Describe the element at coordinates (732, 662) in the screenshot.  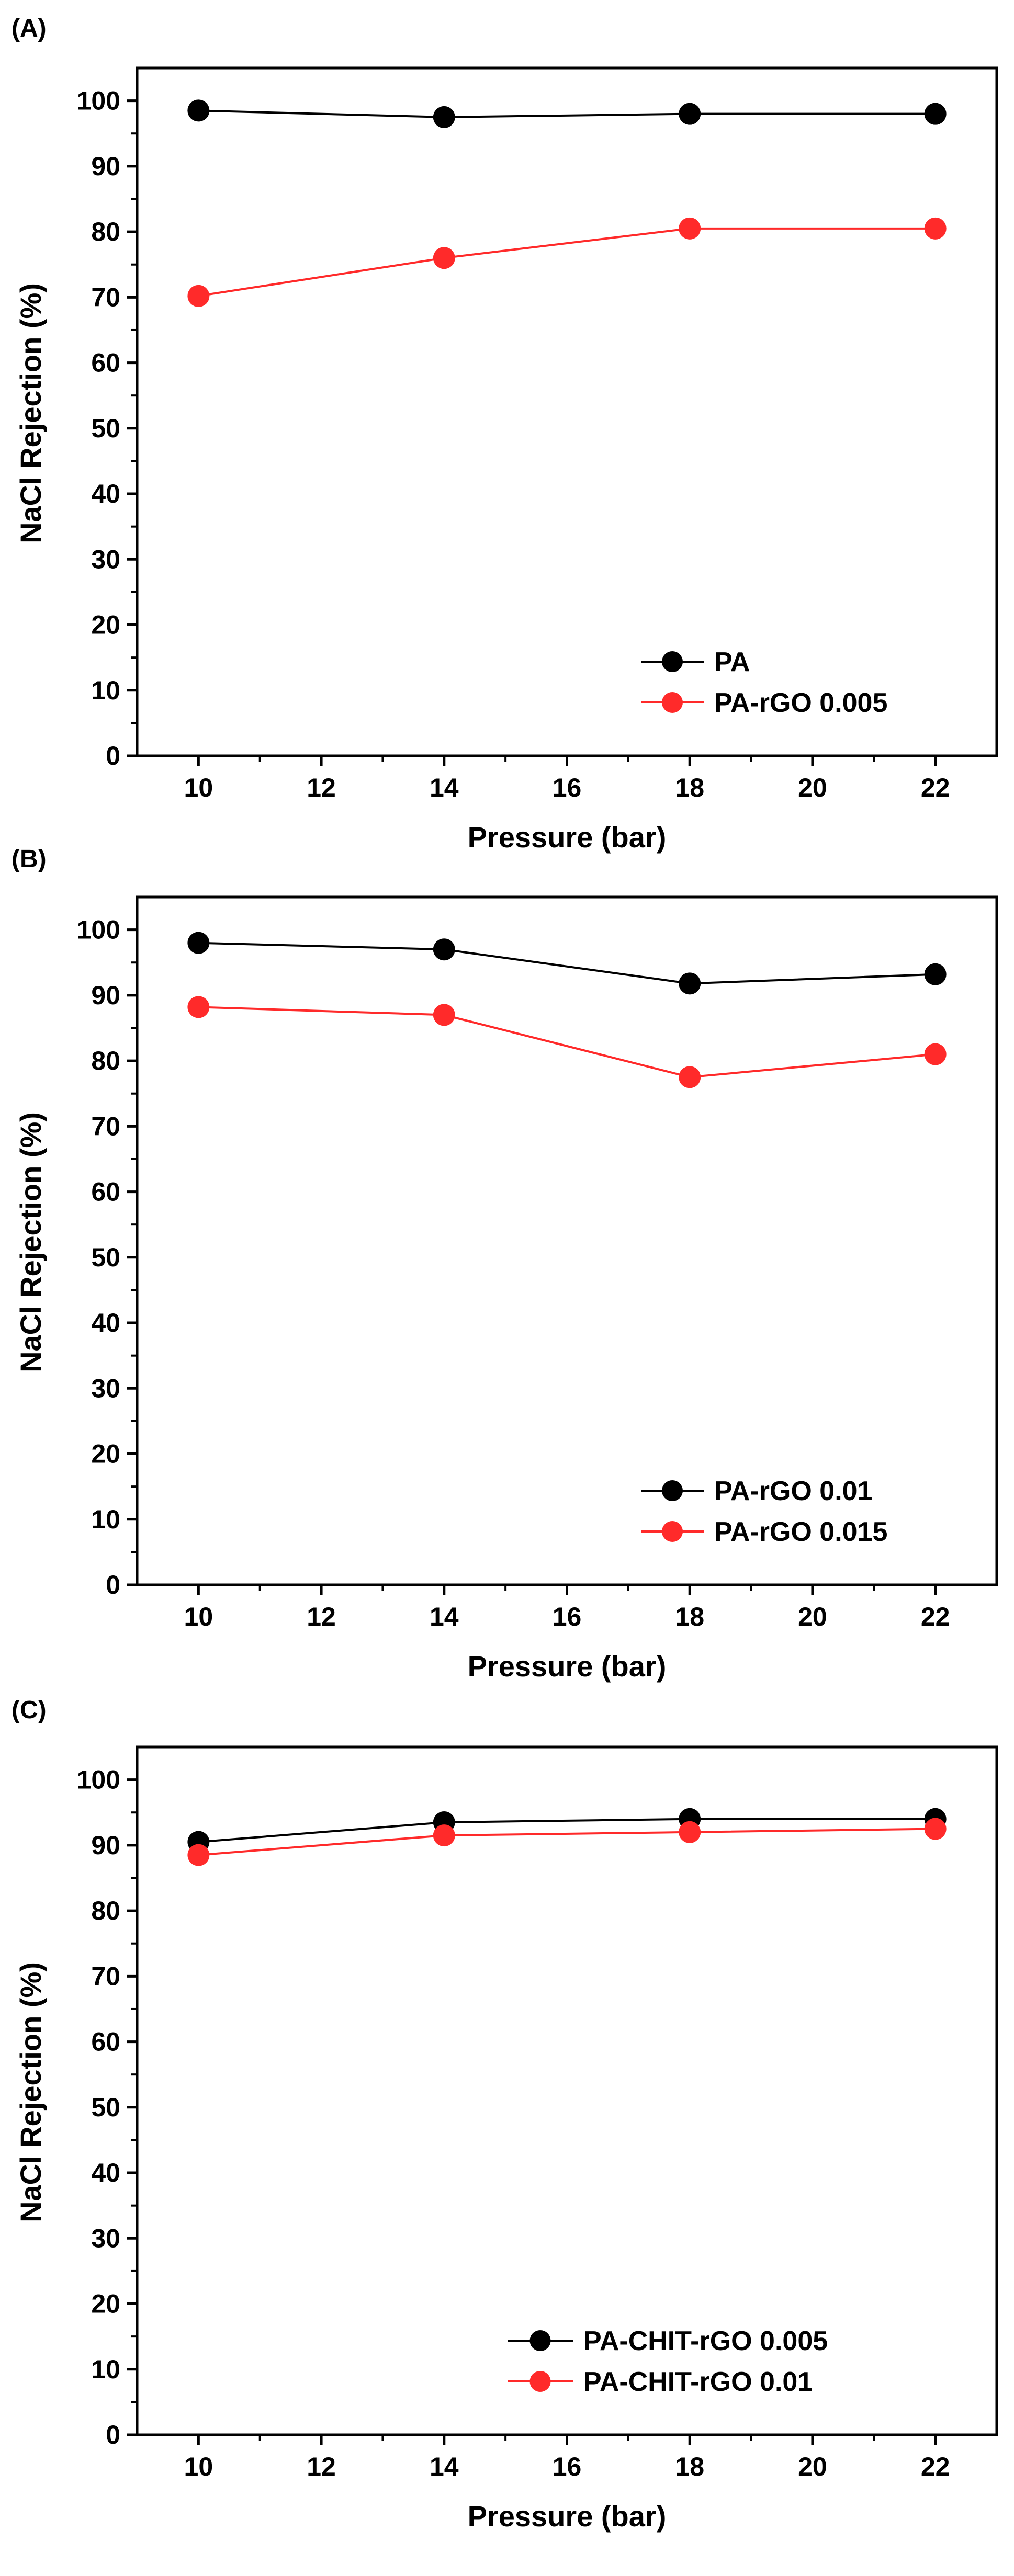
I see `legend-label-1: PA` at that location.